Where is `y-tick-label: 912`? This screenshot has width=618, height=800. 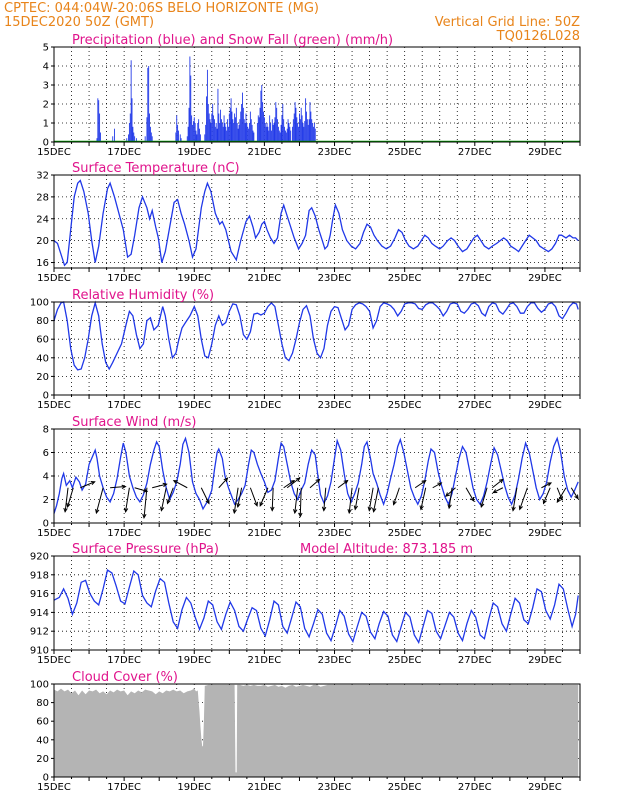 y-tick-label: 912 is located at coordinates (39, 632).